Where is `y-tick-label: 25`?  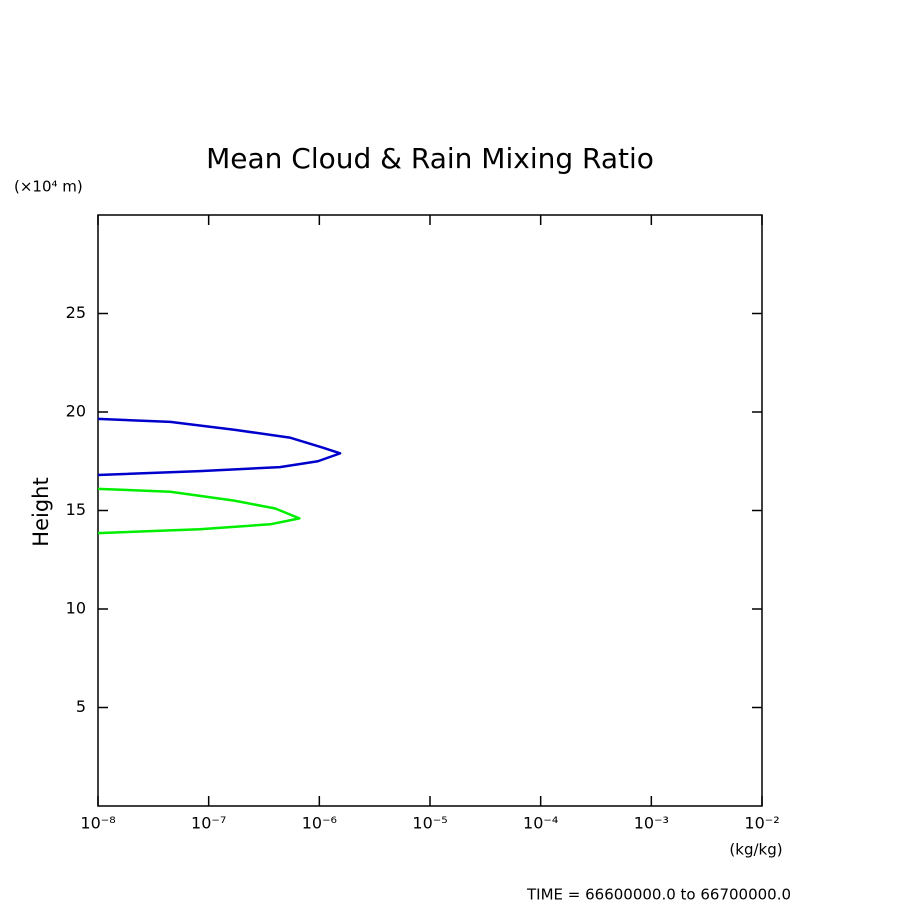
y-tick-label: 25 is located at coordinates (76, 312).